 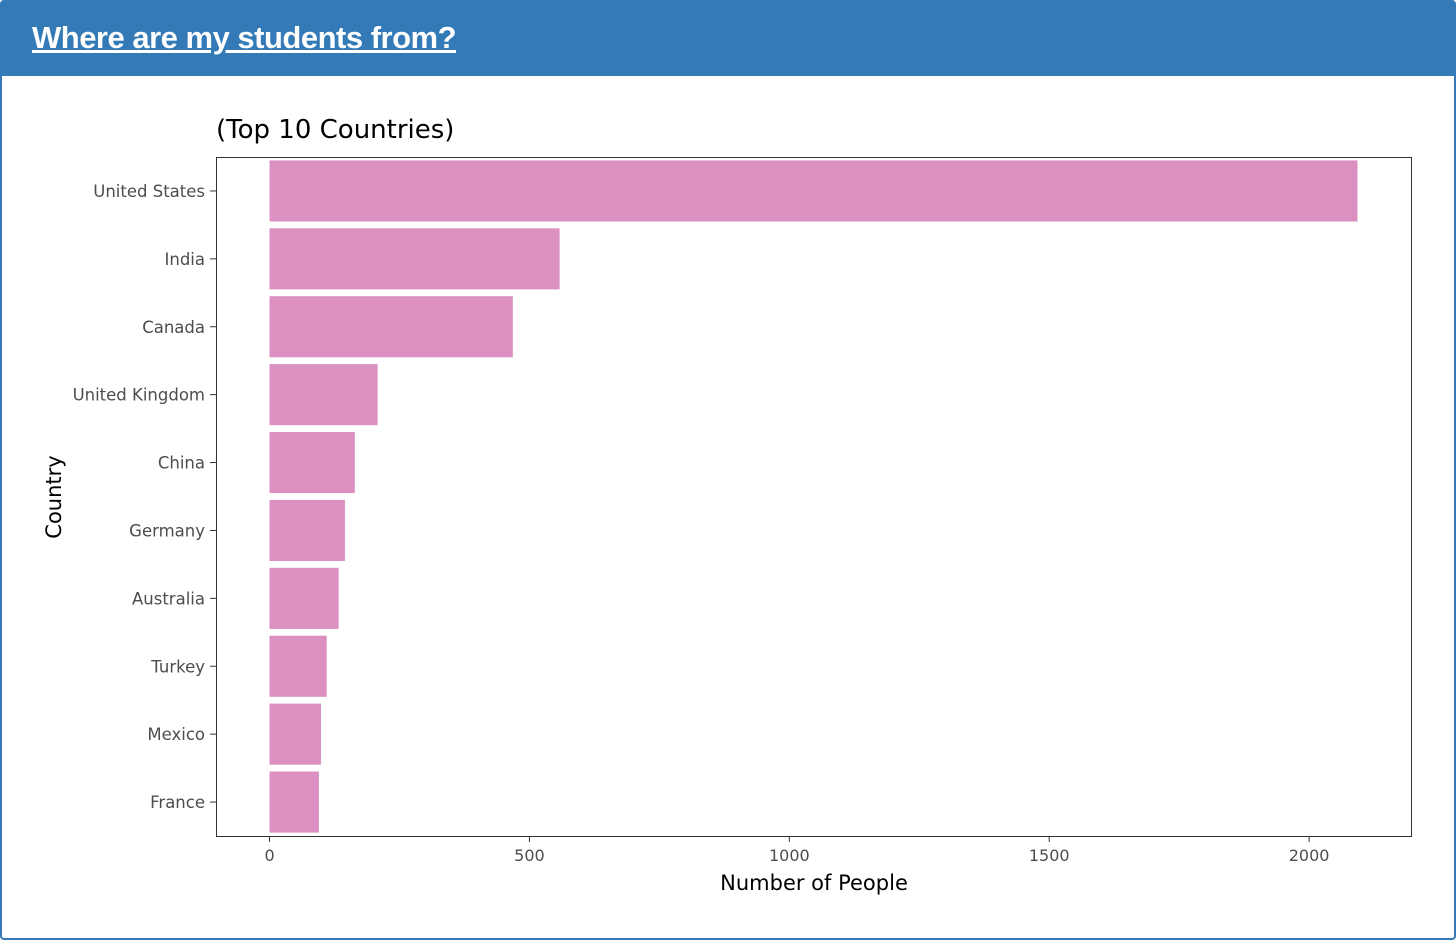 I want to click on y-tick-label: United States, so click(x=149, y=191).